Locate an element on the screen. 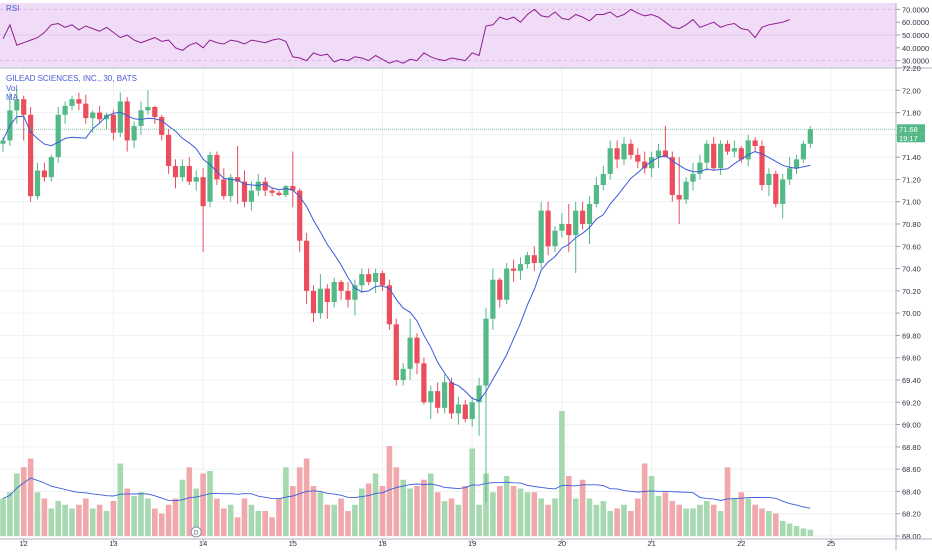  chart-title: GILEAD SCIENCES, INC., 30, BATS is located at coordinates (71, 78).